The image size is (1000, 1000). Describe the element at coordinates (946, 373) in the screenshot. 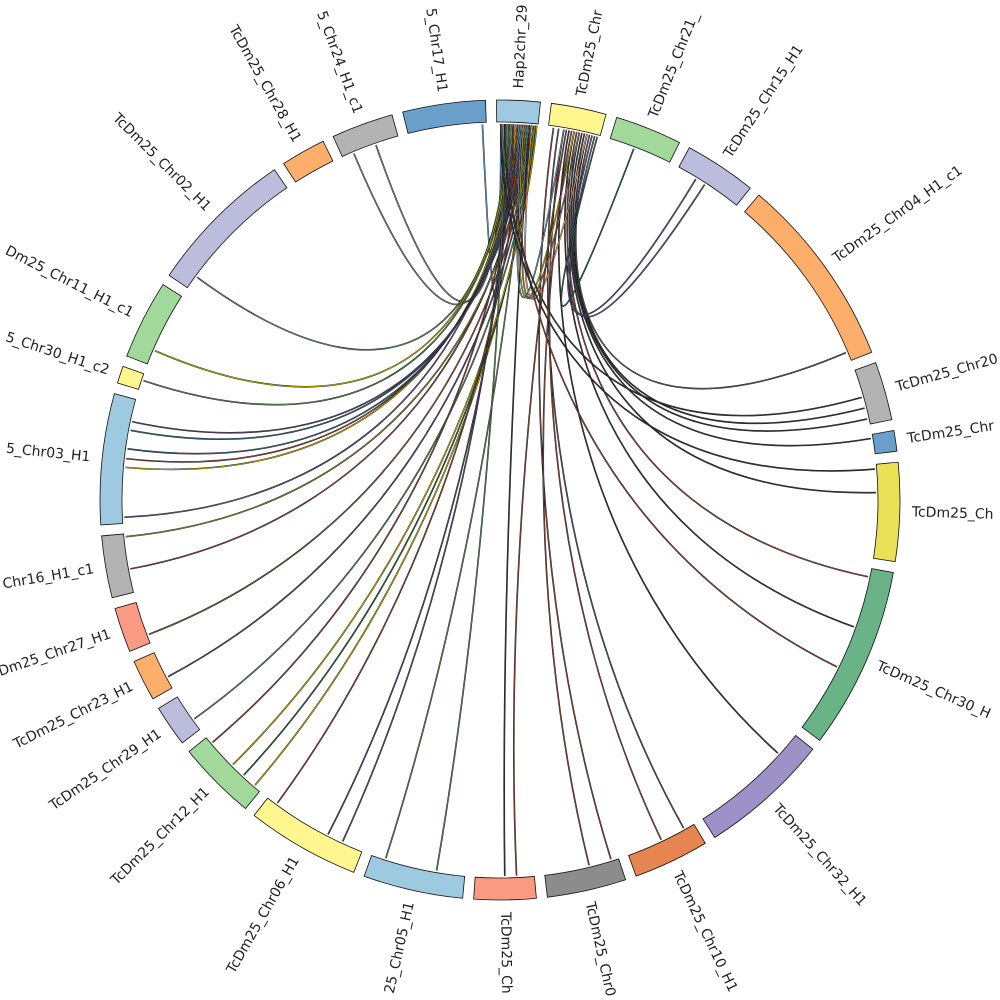

I see `chromosome-label: TcDm25_Chr20` at that location.